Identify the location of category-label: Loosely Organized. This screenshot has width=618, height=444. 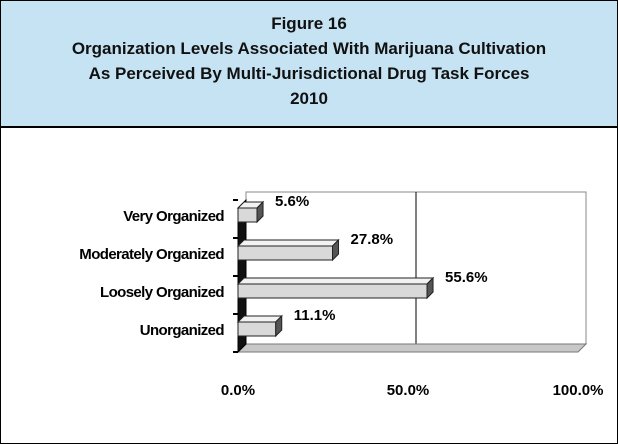
(162, 292).